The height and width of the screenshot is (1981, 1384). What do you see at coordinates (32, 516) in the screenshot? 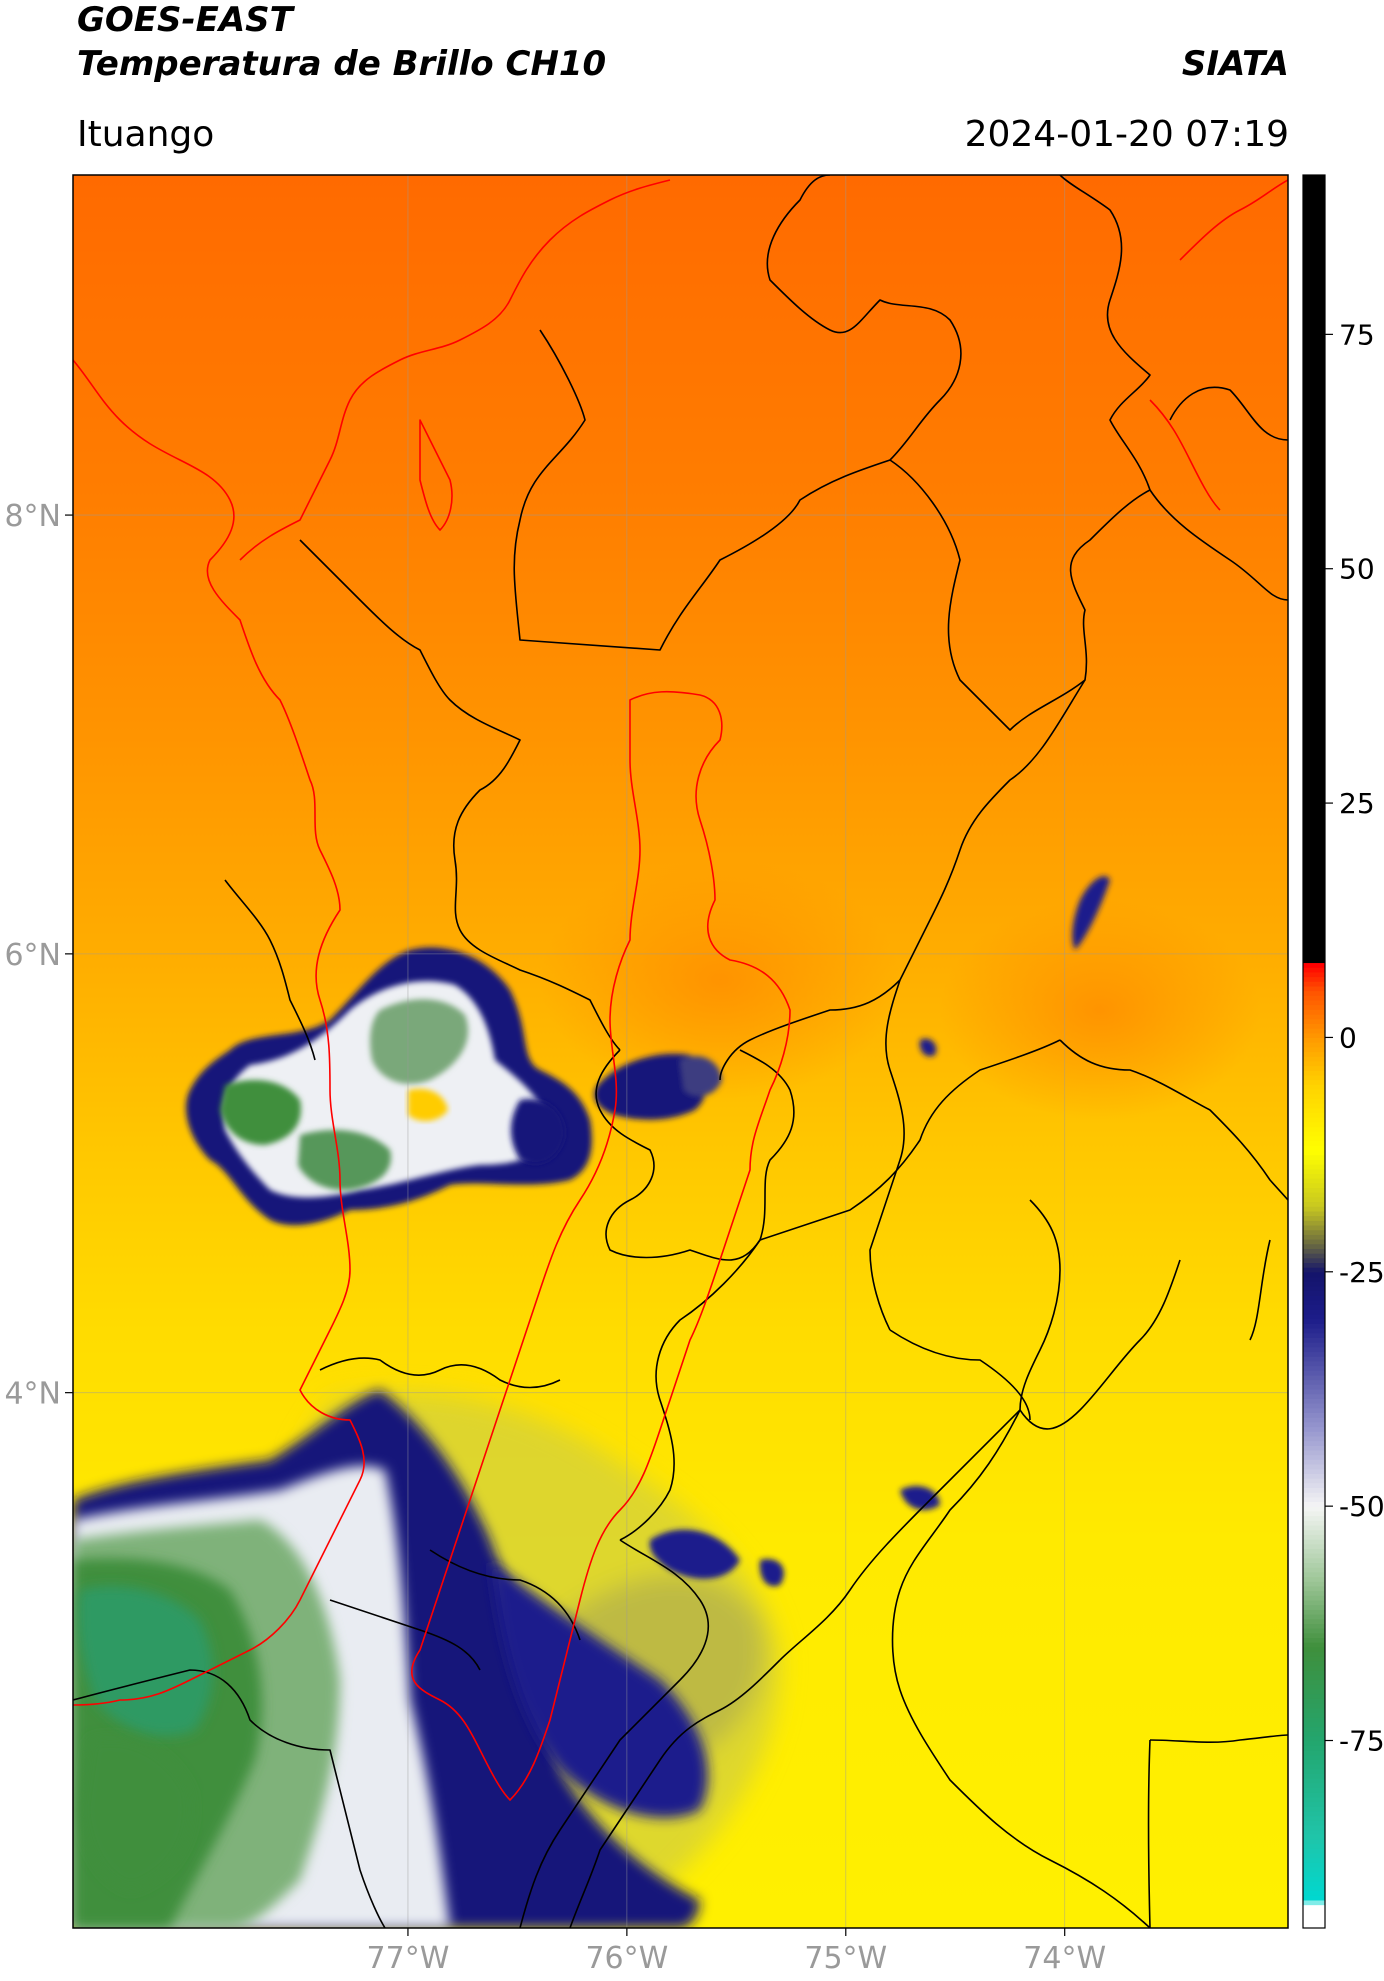
I see `lat-tick-label: 8°N` at bounding box center [32, 516].